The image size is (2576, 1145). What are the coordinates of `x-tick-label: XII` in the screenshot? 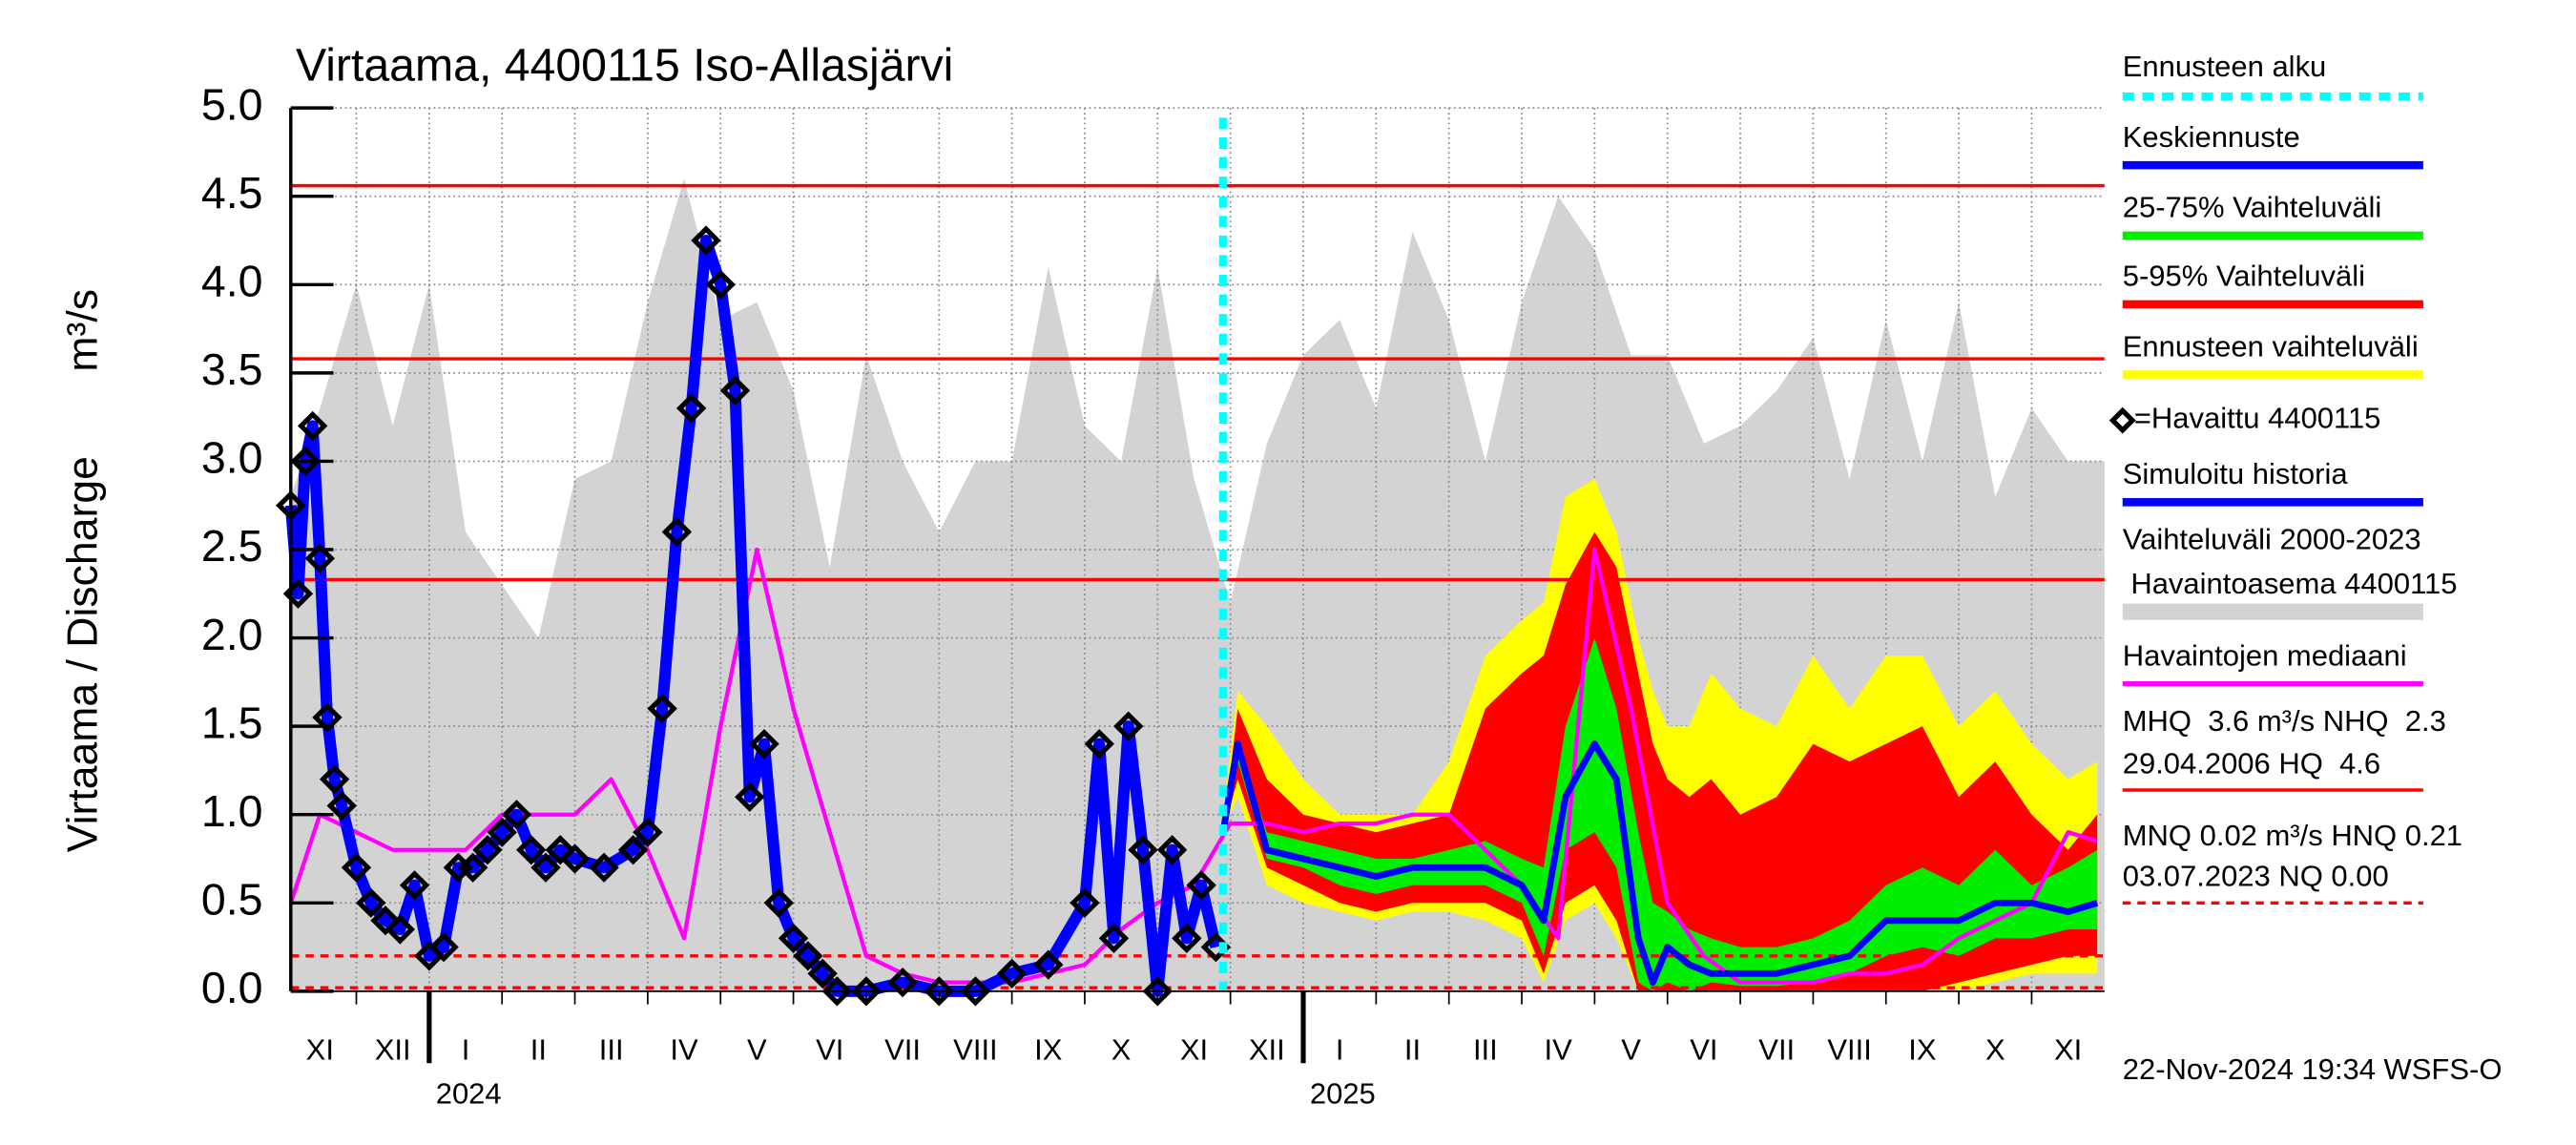 It's located at (393, 1050).